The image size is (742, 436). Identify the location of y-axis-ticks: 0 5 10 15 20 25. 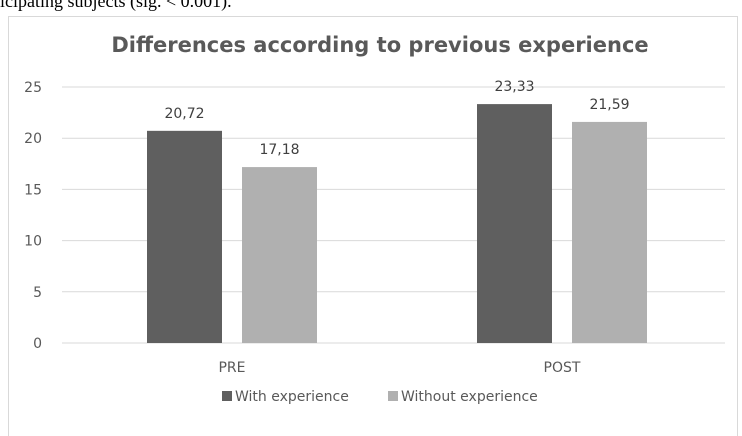
(33, 216).